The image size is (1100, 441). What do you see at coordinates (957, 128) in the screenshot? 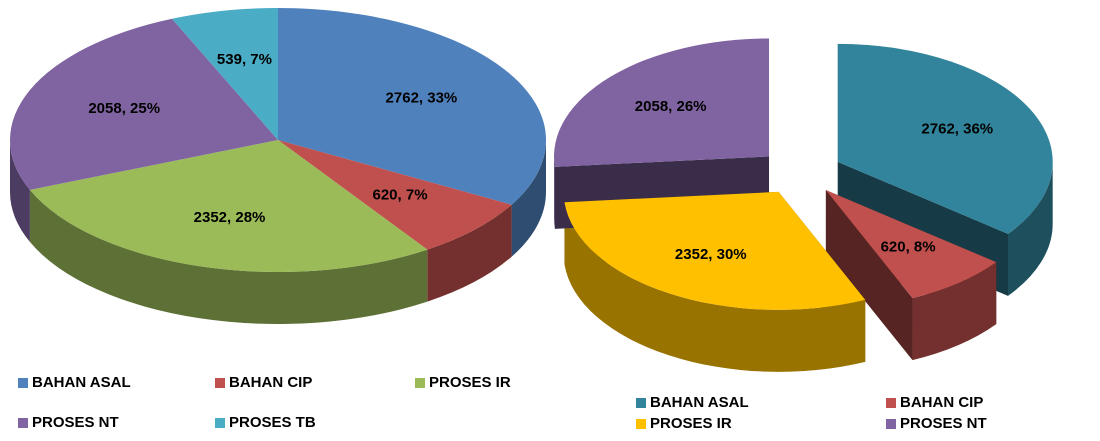
I see `data-label: 2762, 36%` at bounding box center [957, 128].